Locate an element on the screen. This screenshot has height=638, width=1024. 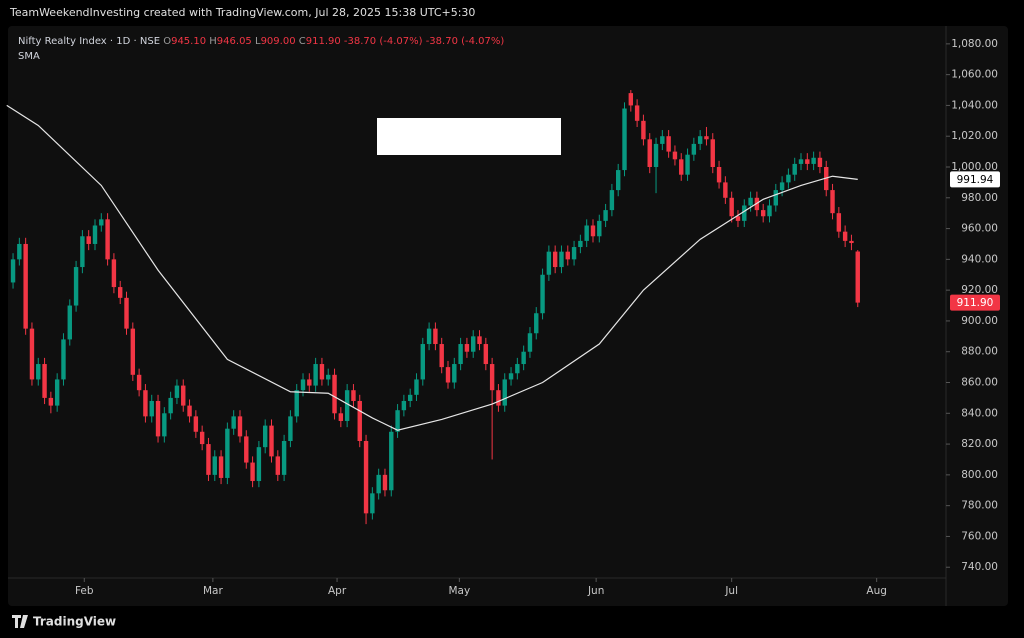
legend-value: 909.00 is located at coordinates (278, 41).